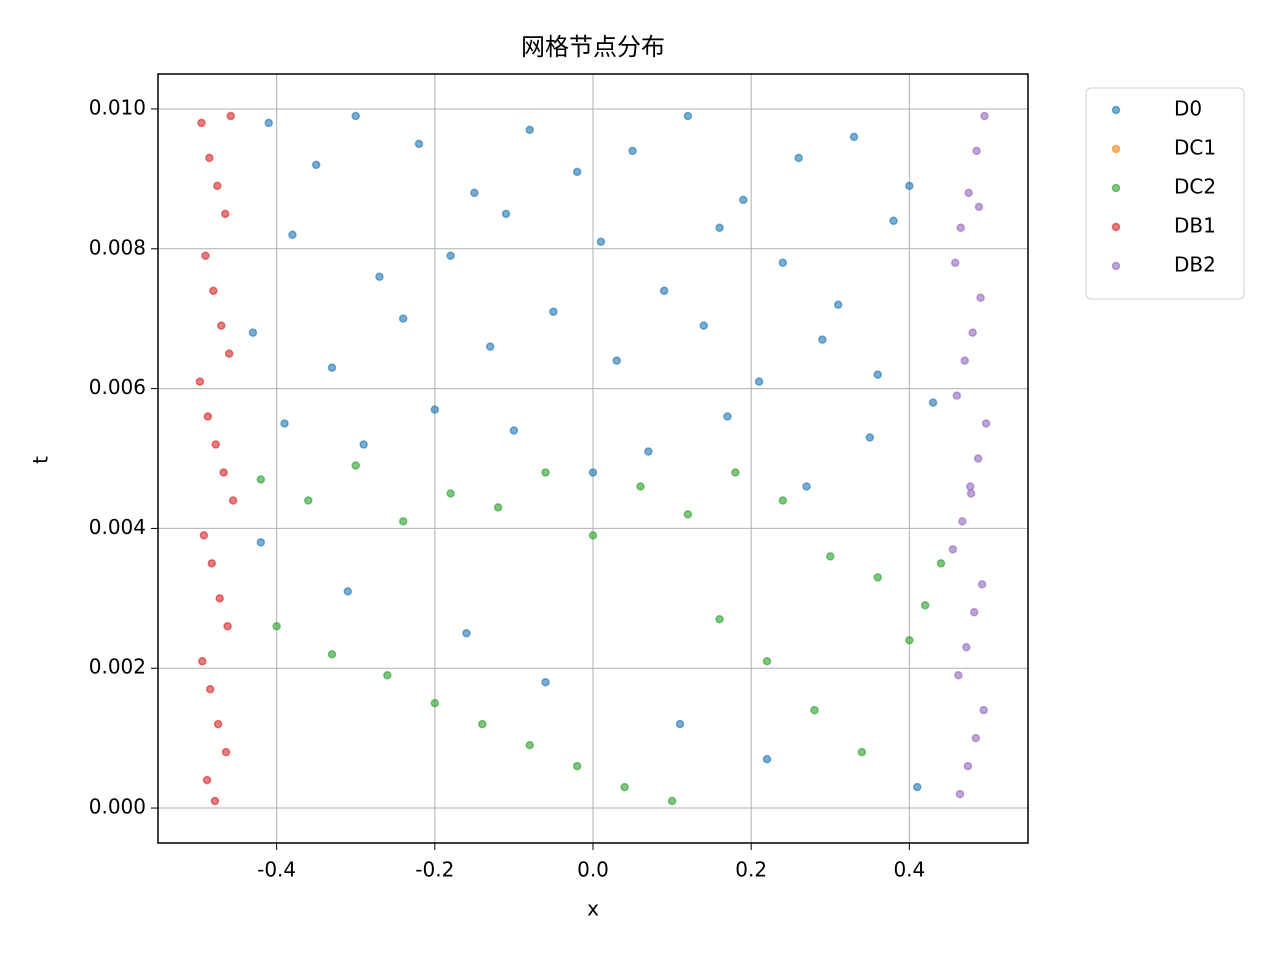 This screenshot has width=1280, height=960. I want to click on legend-label: D0, so click(1188, 109).